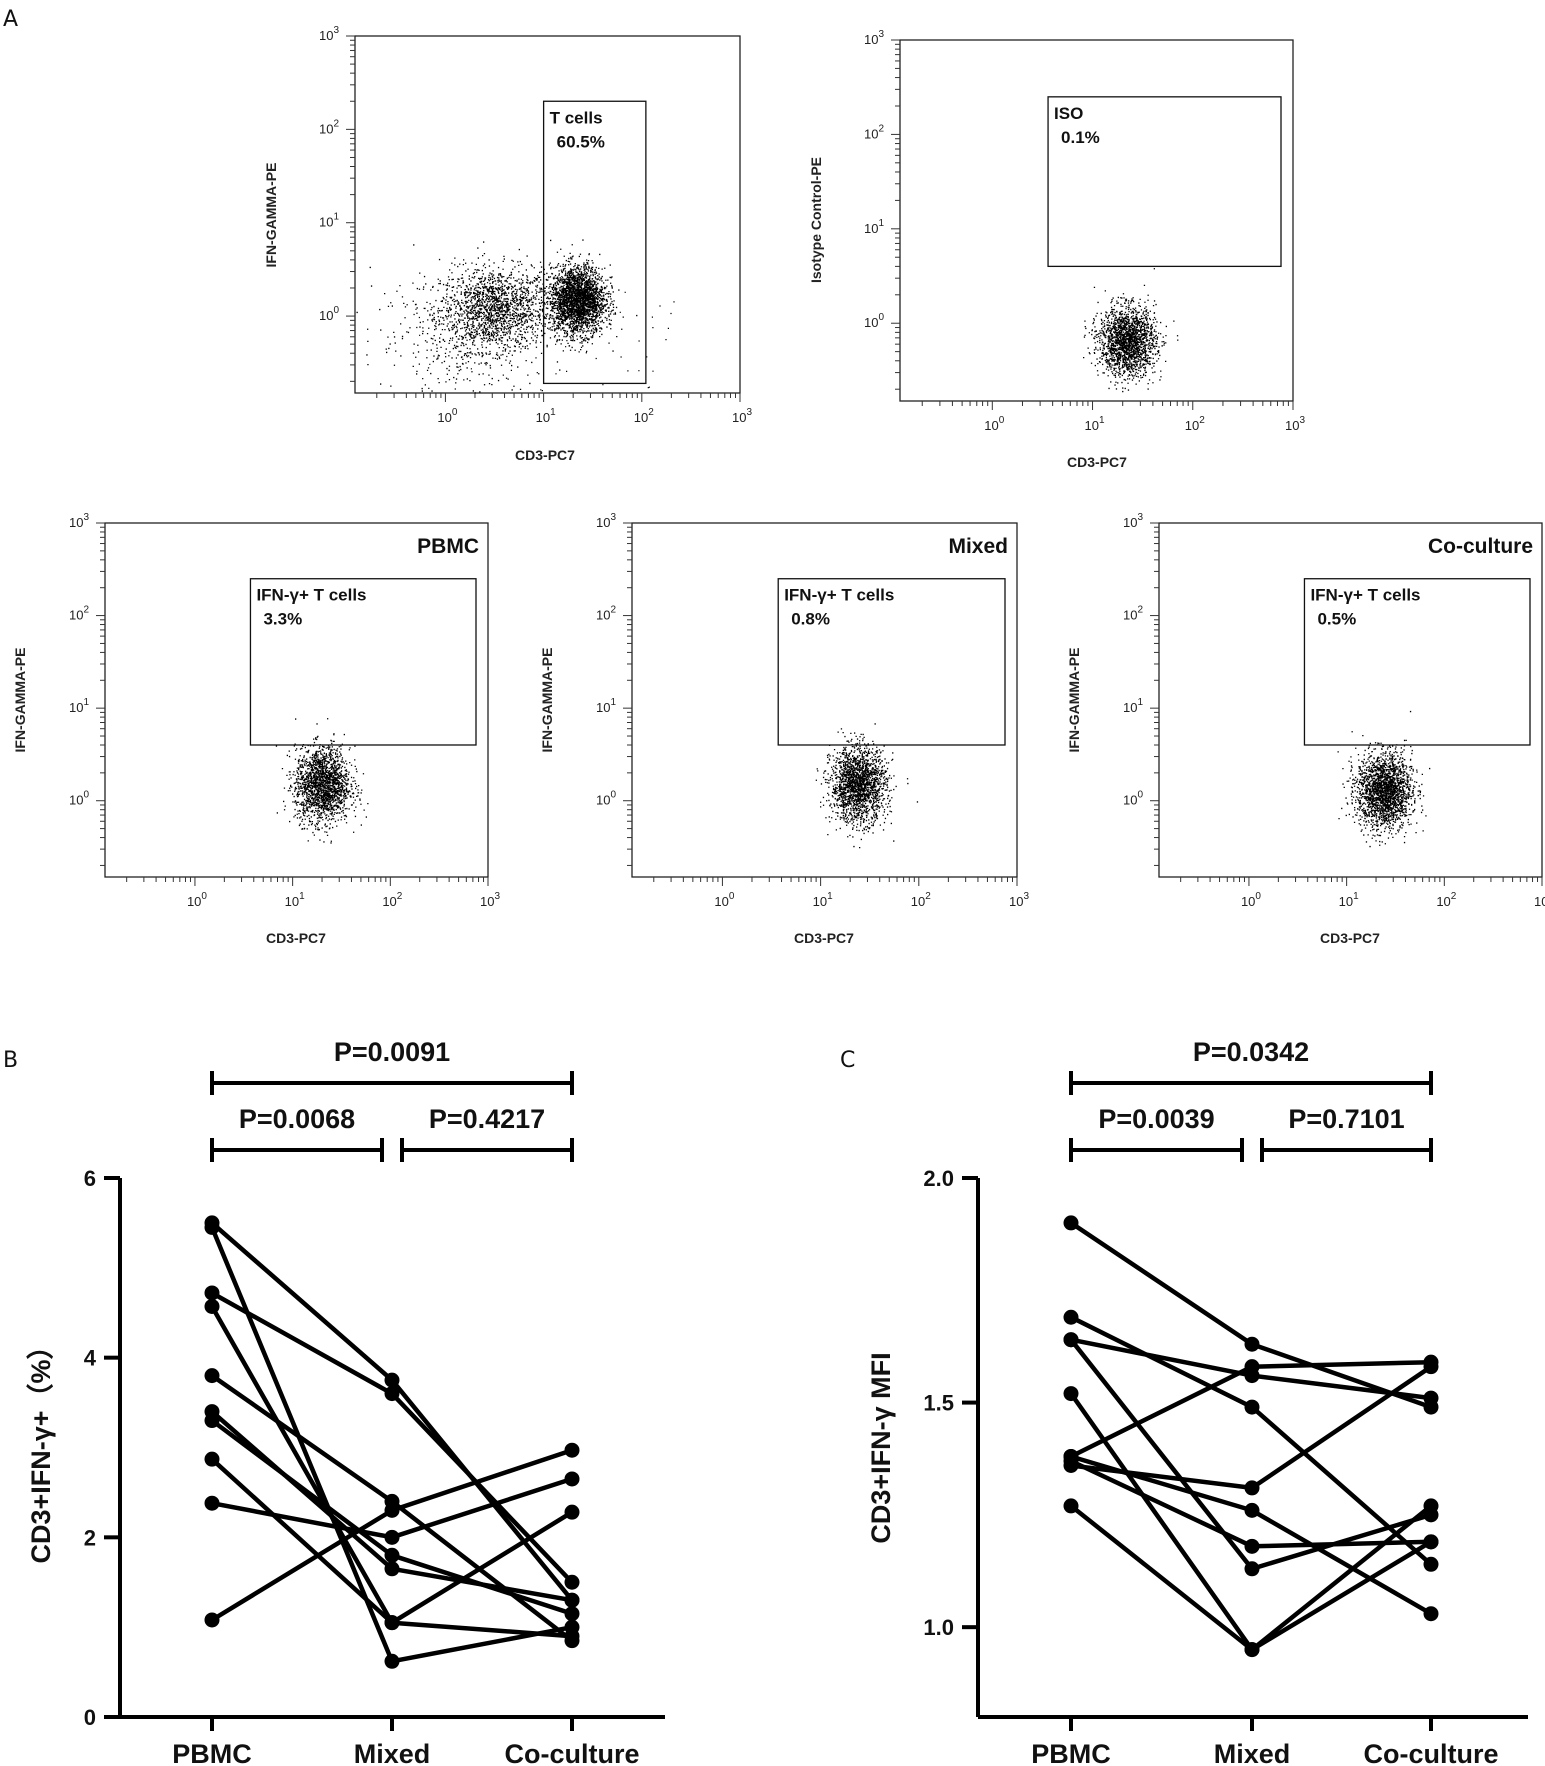  I want to click on y-tick-label: 2.0, so click(938, 1178).